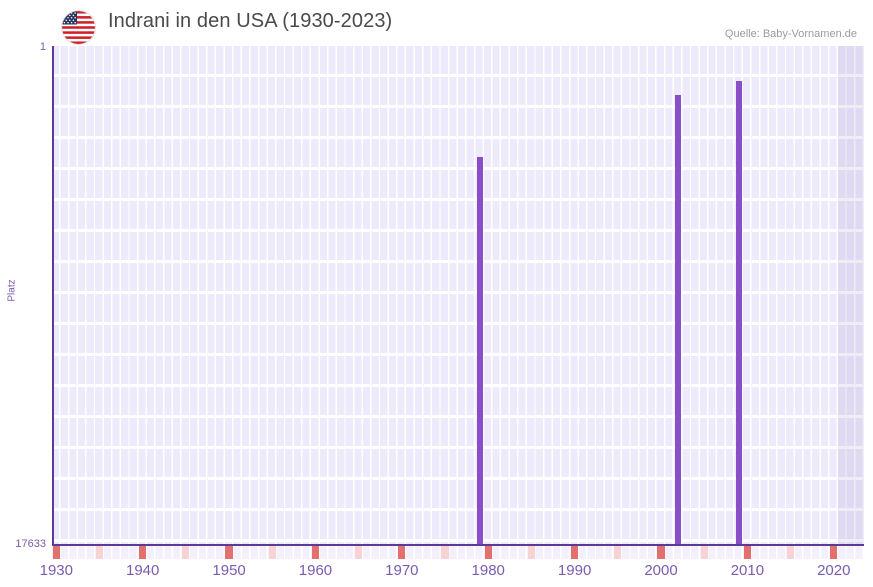 Image resolution: width=873 pixels, height=587 pixels. I want to click on y-axis-line, so click(53, 295).